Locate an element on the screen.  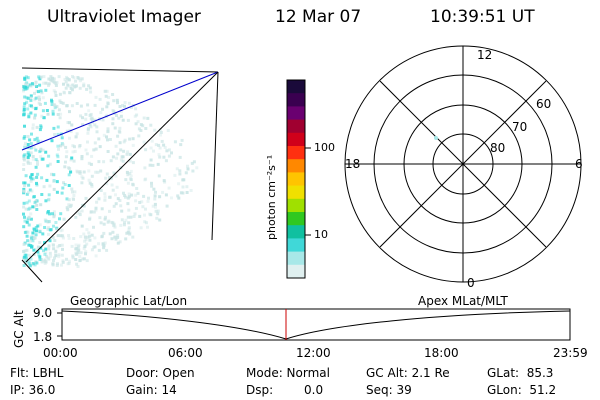
mlt-label-12: 12 is located at coordinates (485, 55).